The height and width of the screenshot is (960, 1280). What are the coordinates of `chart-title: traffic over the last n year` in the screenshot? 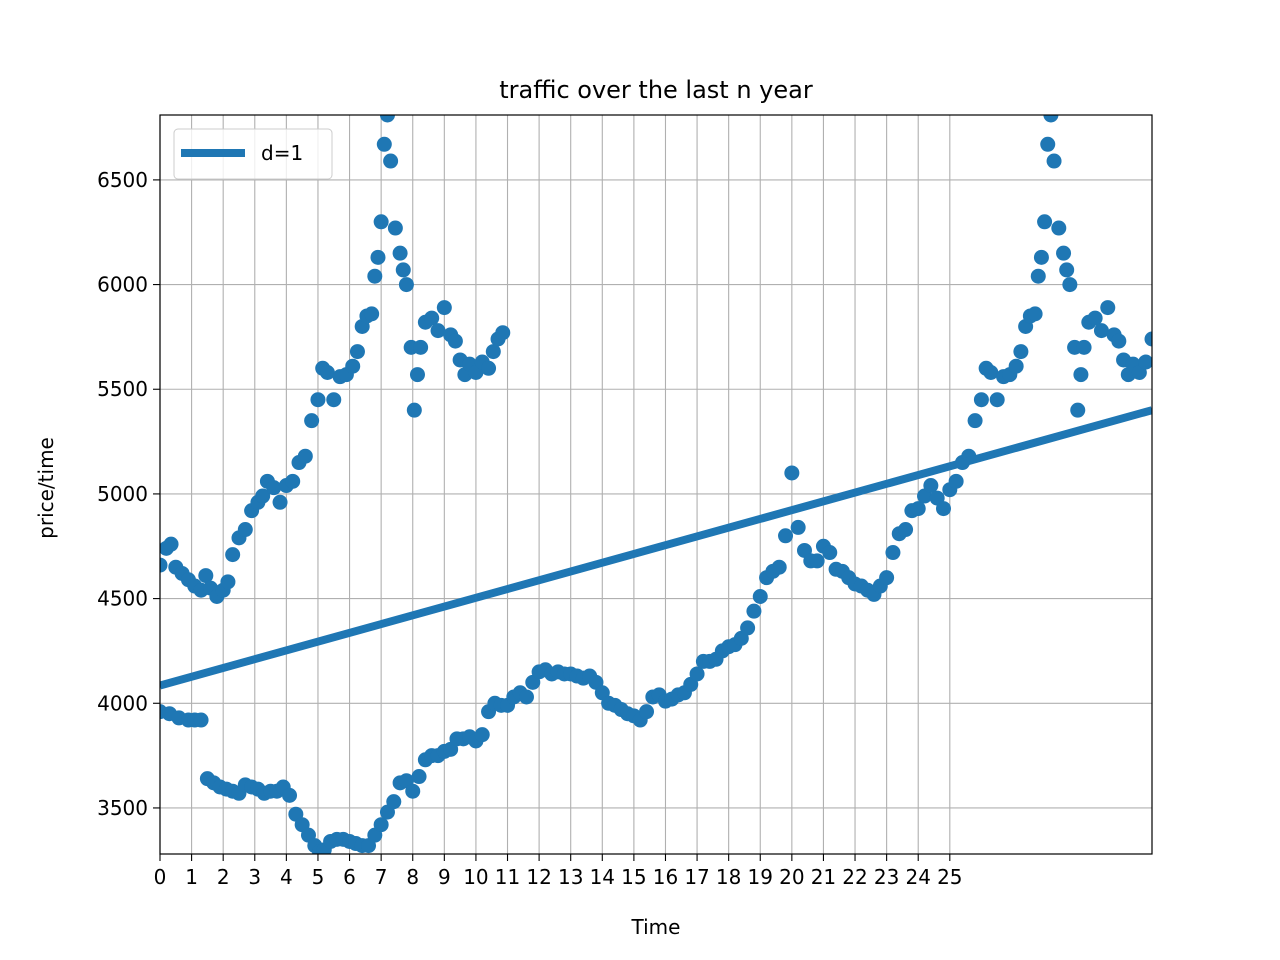 It's located at (656, 90).